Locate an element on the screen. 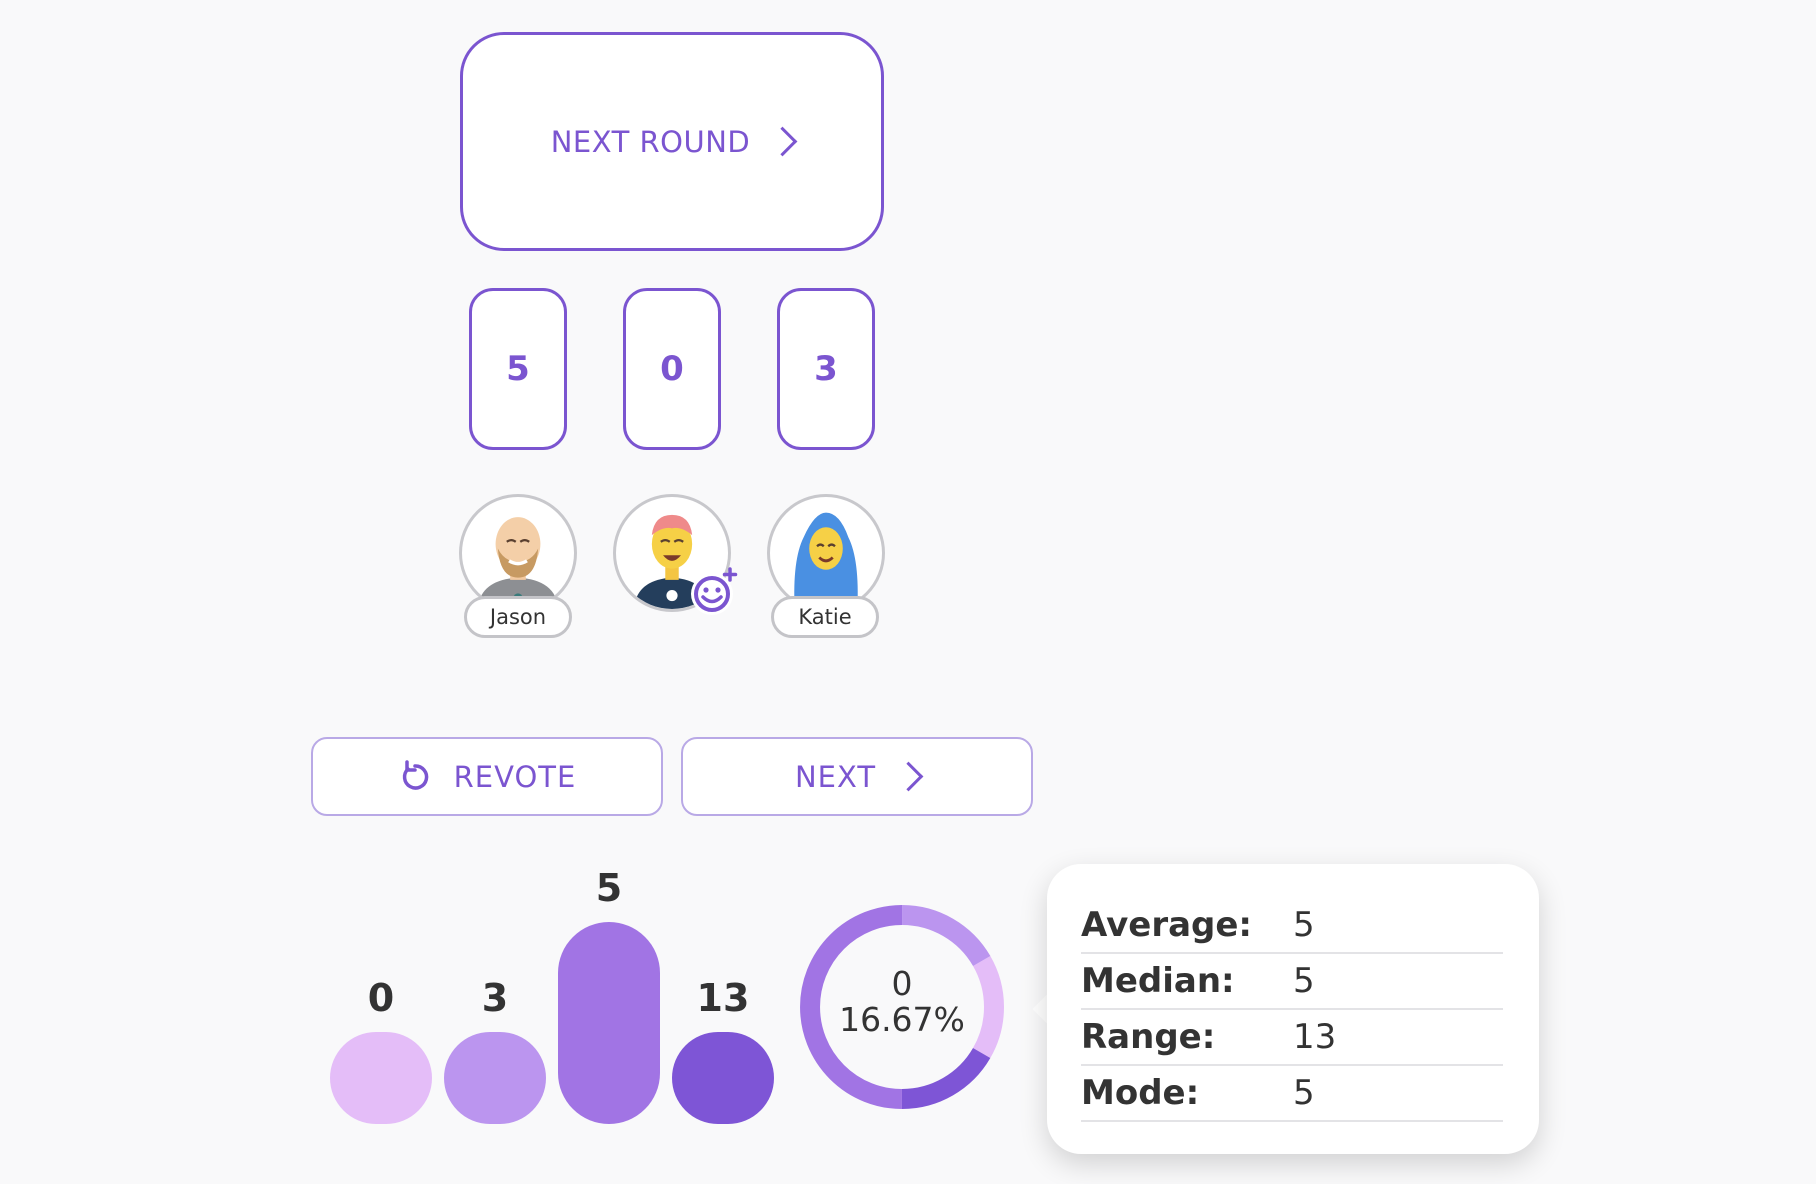 The image size is (1816, 1184). stat-key: Range: is located at coordinates (1148, 1037).